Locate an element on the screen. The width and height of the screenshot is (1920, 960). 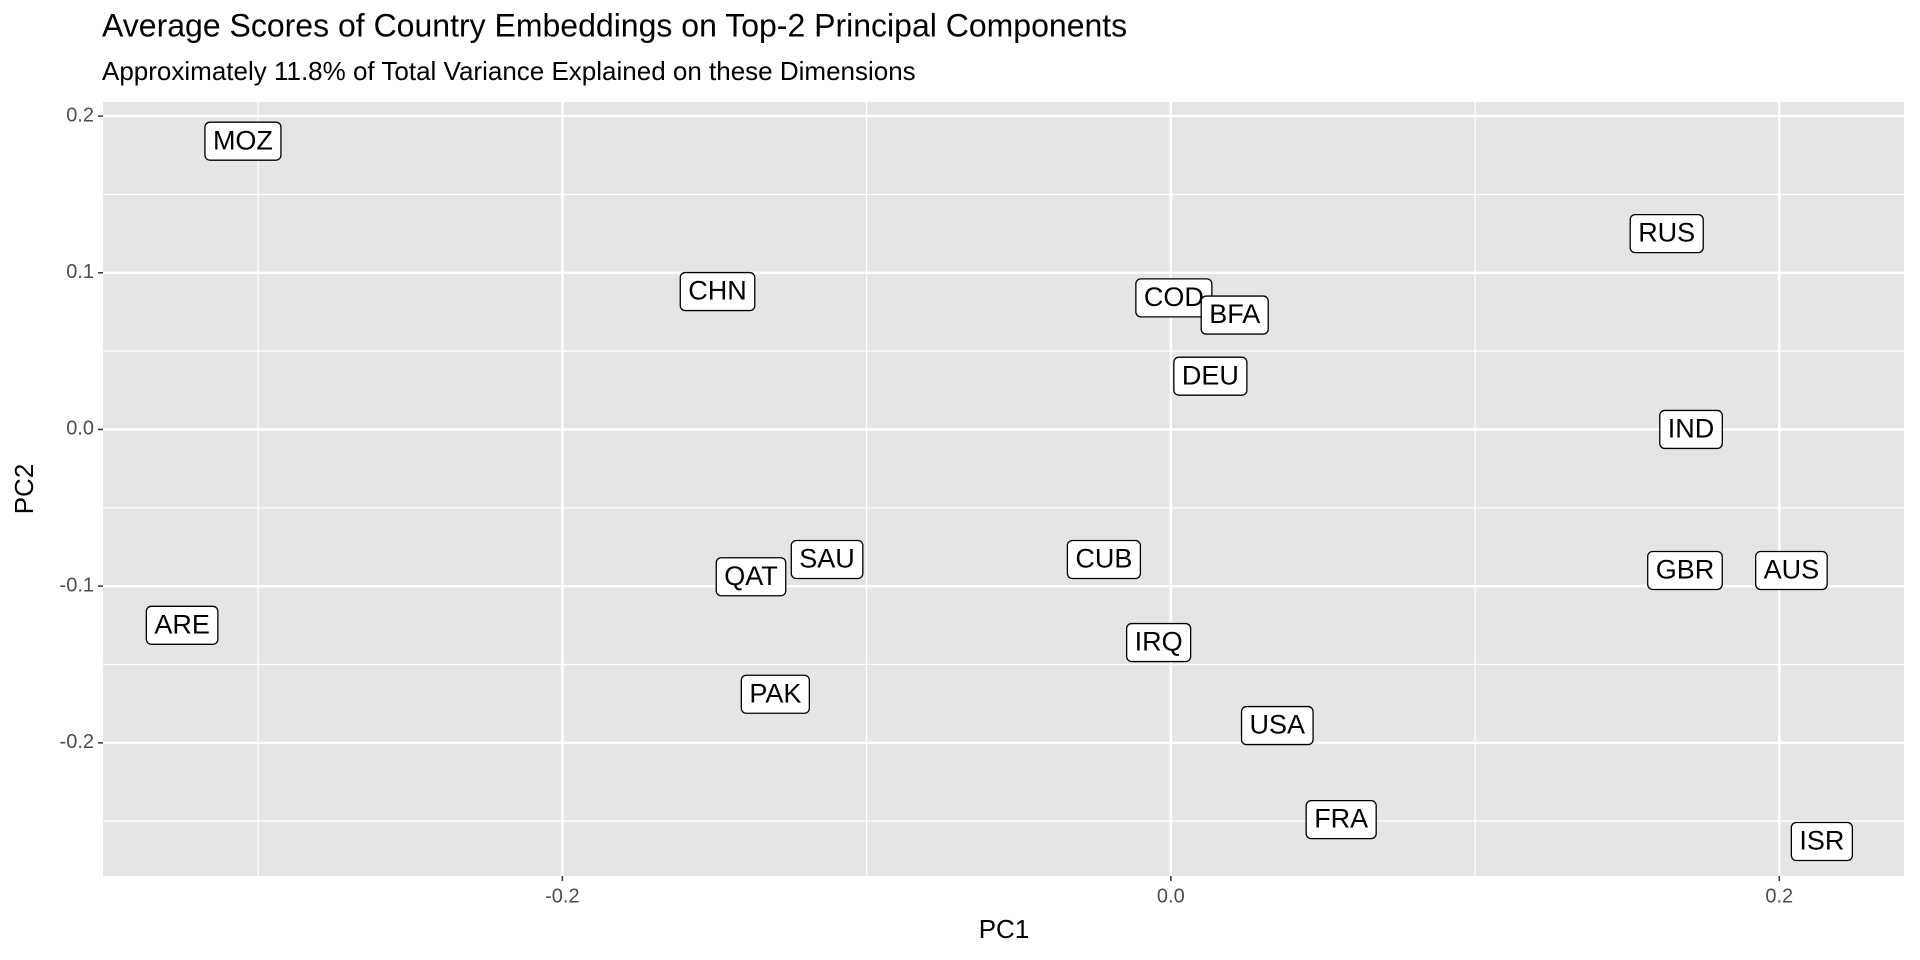
point-label: GBR is located at coordinates (1685, 570).